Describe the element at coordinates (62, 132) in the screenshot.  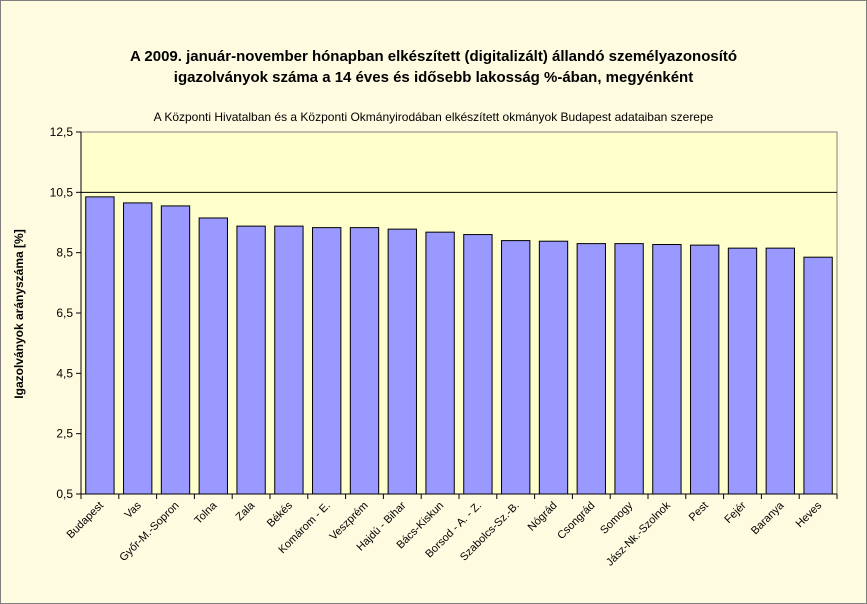
I see `y-tick-label: 12,5` at that location.